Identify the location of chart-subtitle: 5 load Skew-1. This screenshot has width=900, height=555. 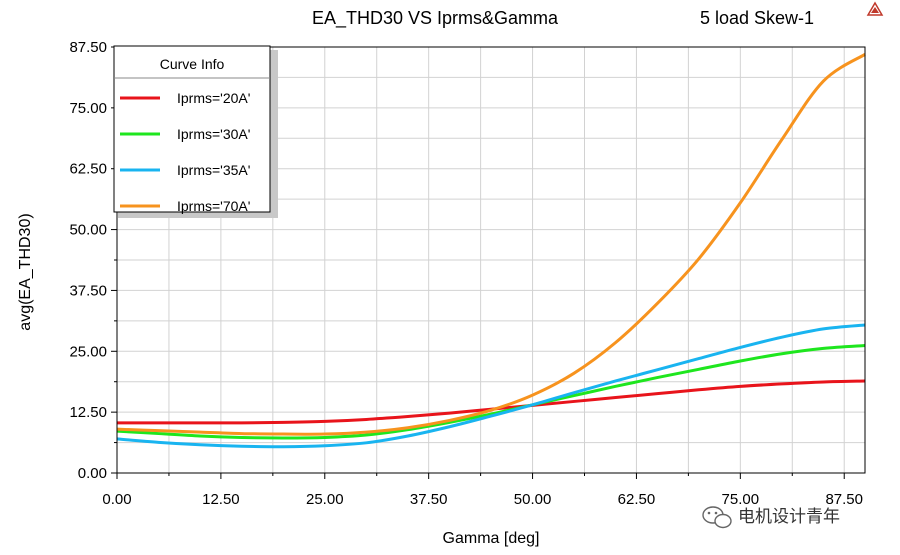
(757, 18).